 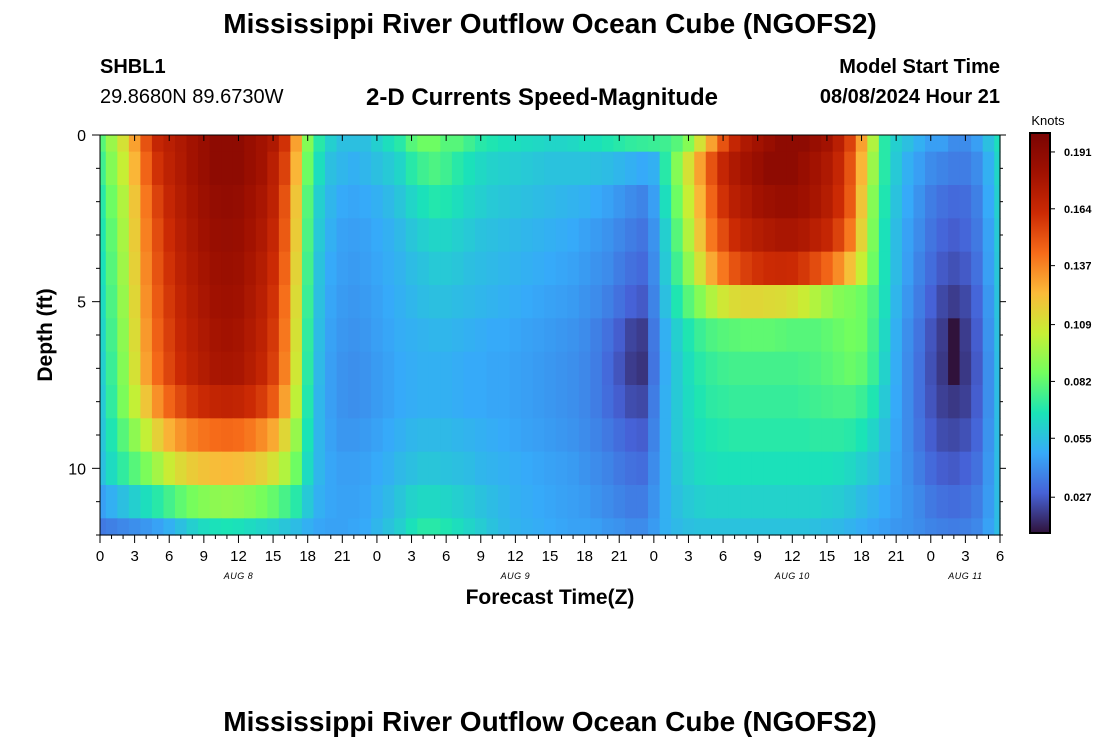 What do you see at coordinates (550, 597) in the screenshot?
I see `x-axis-label: Forecast Time(Z)` at bounding box center [550, 597].